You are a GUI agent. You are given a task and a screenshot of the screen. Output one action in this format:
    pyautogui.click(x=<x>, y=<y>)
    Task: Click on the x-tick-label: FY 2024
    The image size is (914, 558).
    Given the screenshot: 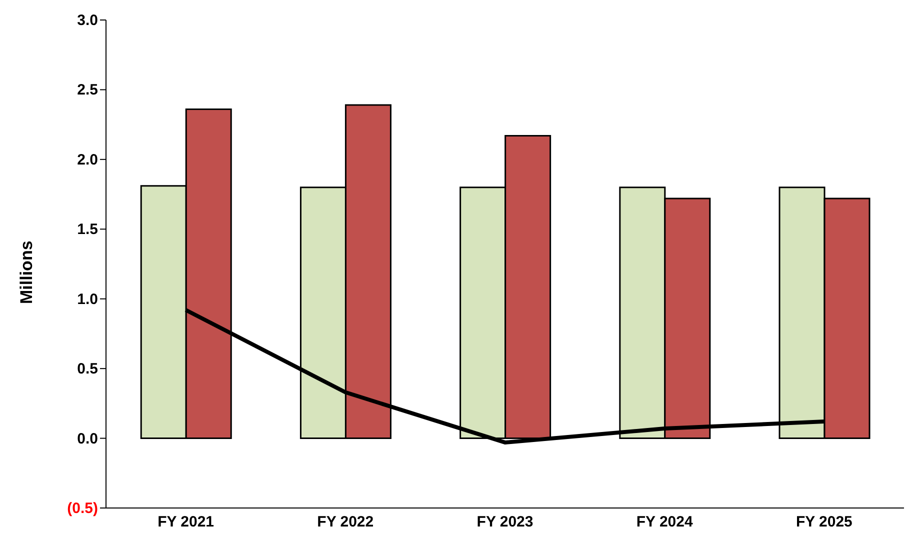 What is the action you would take?
    pyautogui.click(x=665, y=522)
    